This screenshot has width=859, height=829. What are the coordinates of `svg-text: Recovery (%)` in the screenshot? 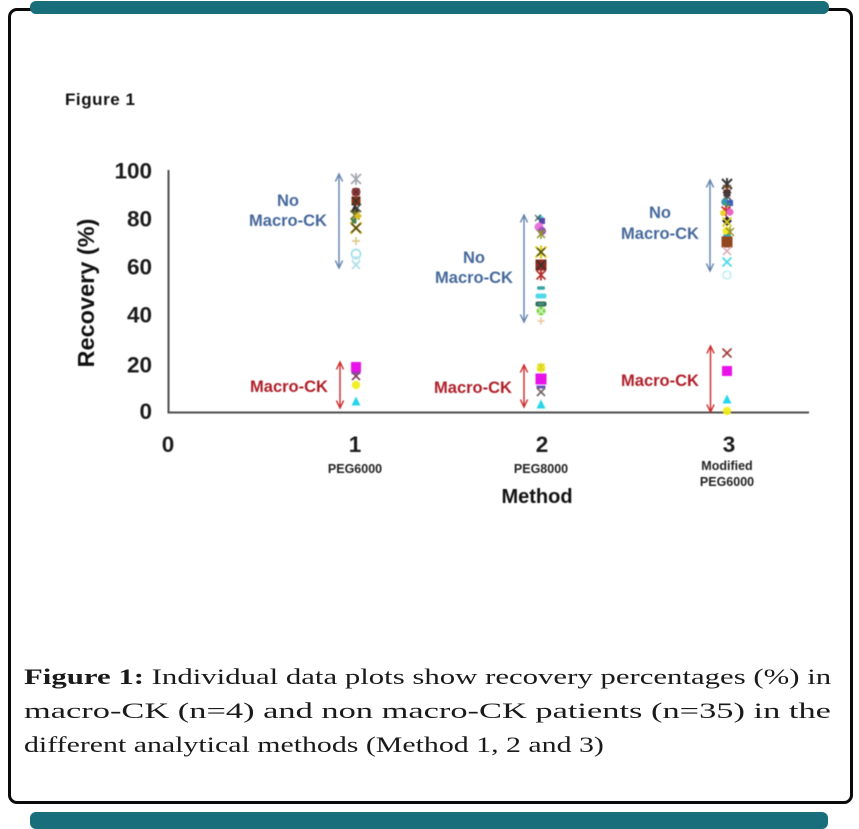 It's located at (86, 293).